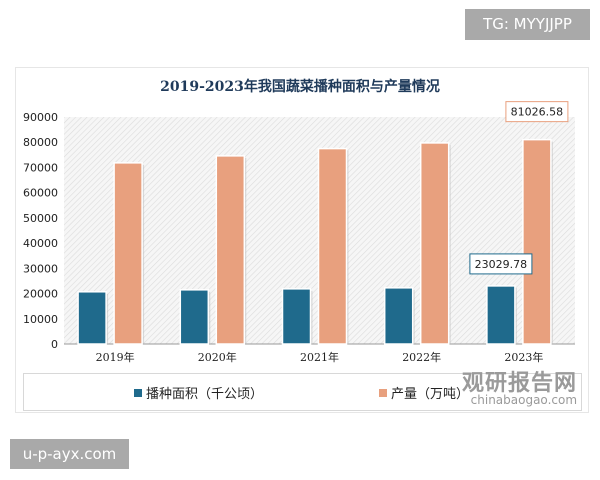  I want to click on x-tick-label: 2021年, so click(319, 357).